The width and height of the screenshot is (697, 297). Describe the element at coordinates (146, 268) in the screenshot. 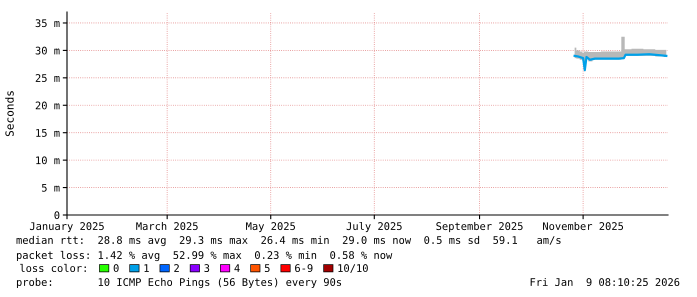

I see `legend-label: 1` at that location.